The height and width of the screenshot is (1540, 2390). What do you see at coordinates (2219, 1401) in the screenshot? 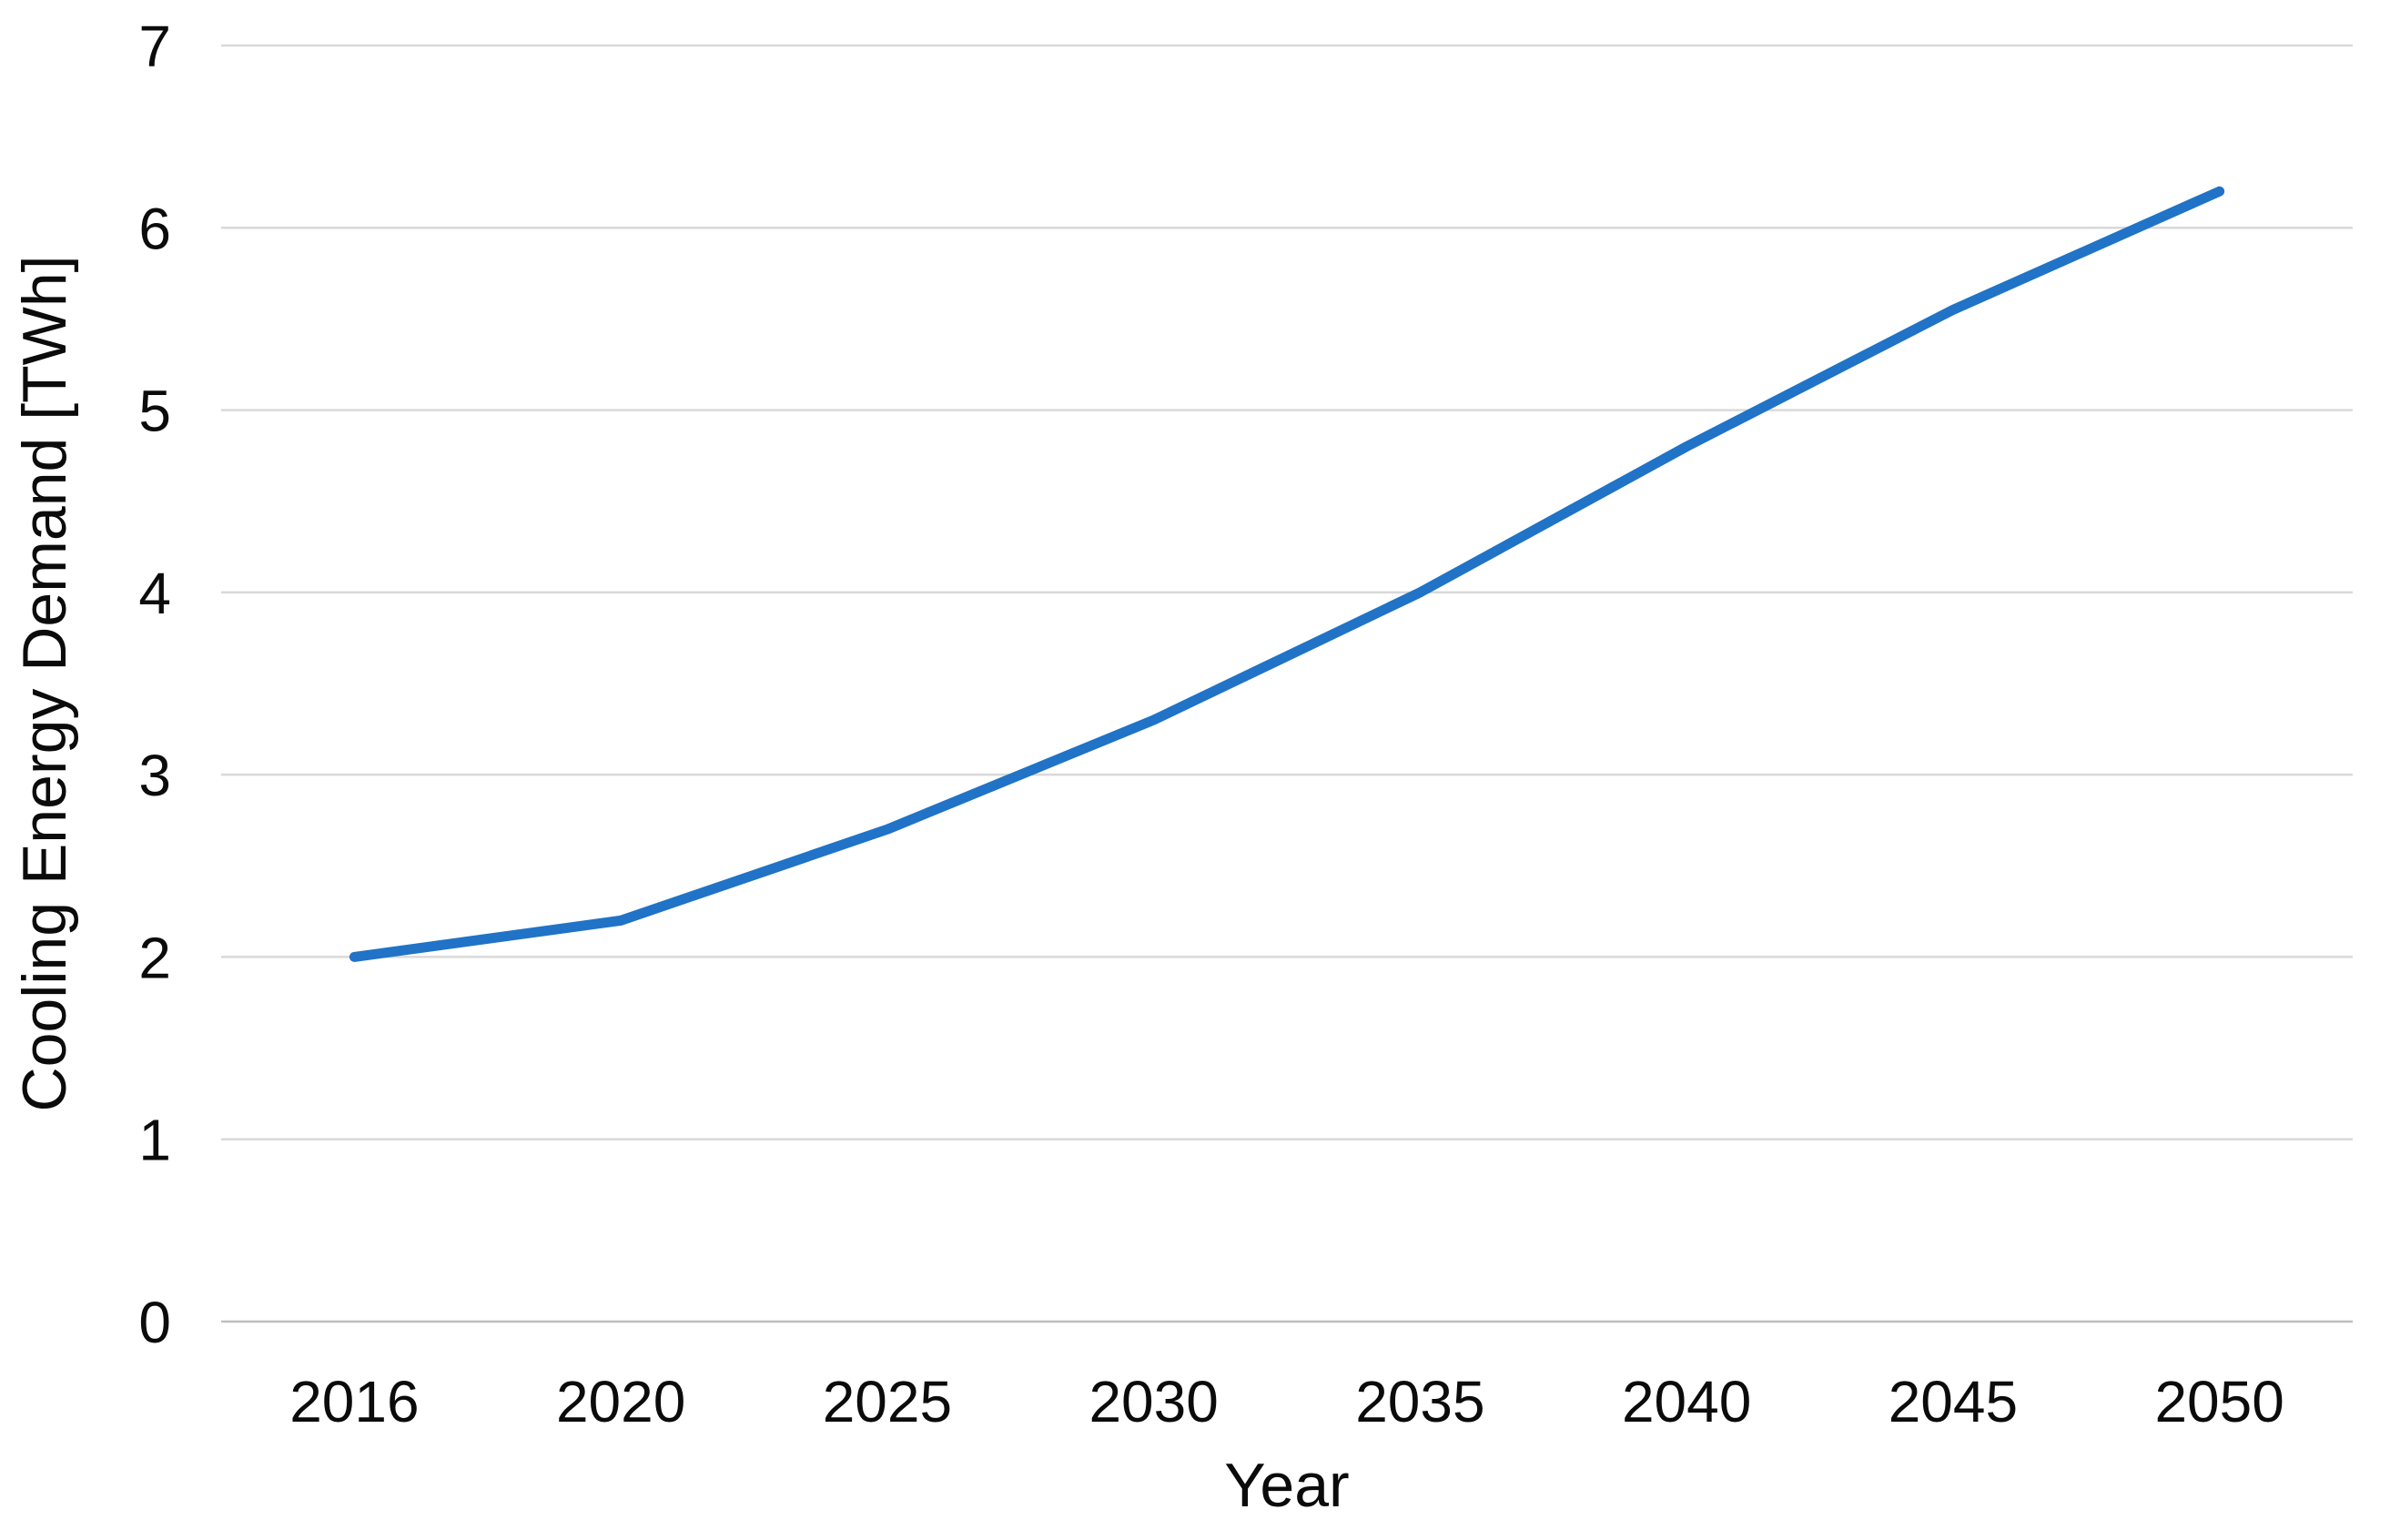
I see `x-tick-label: 2050` at bounding box center [2219, 1401].